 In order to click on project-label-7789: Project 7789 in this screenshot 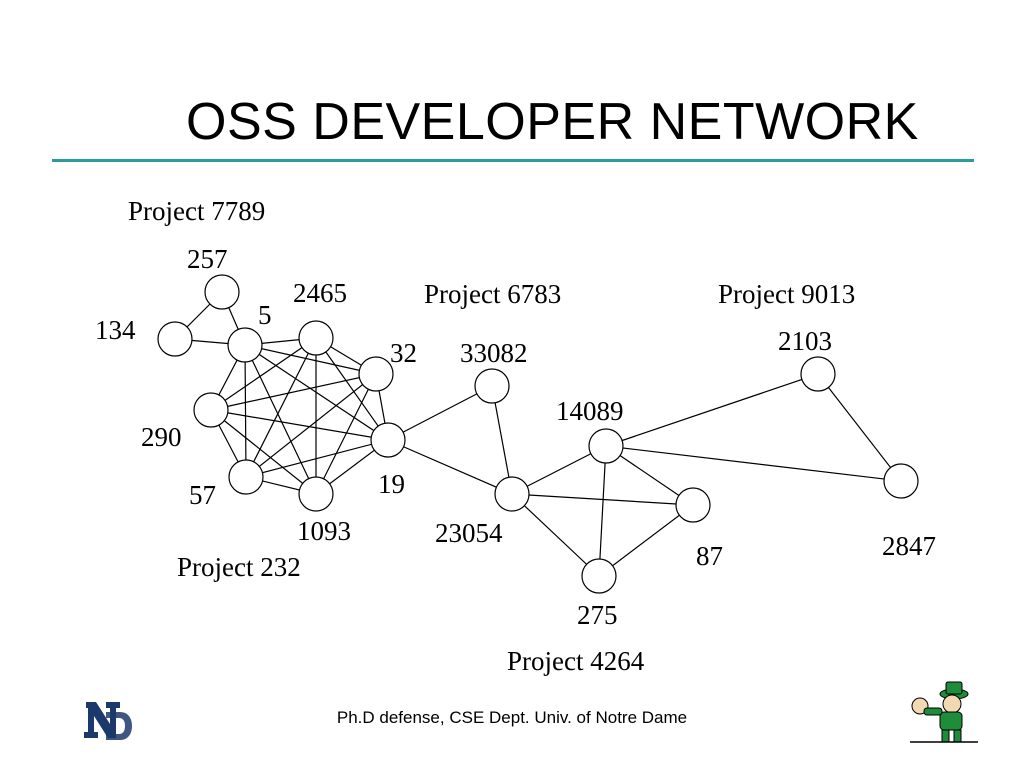, I will do `click(196, 211)`.